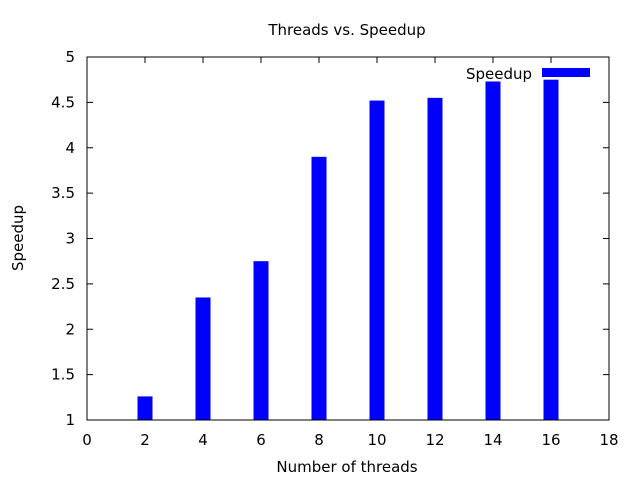 The height and width of the screenshot is (480, 640). What do you see at coordinates (63, 193) in the screenshot?
I see `y-tick-label: 3.5` at bounding box center [63, 193].